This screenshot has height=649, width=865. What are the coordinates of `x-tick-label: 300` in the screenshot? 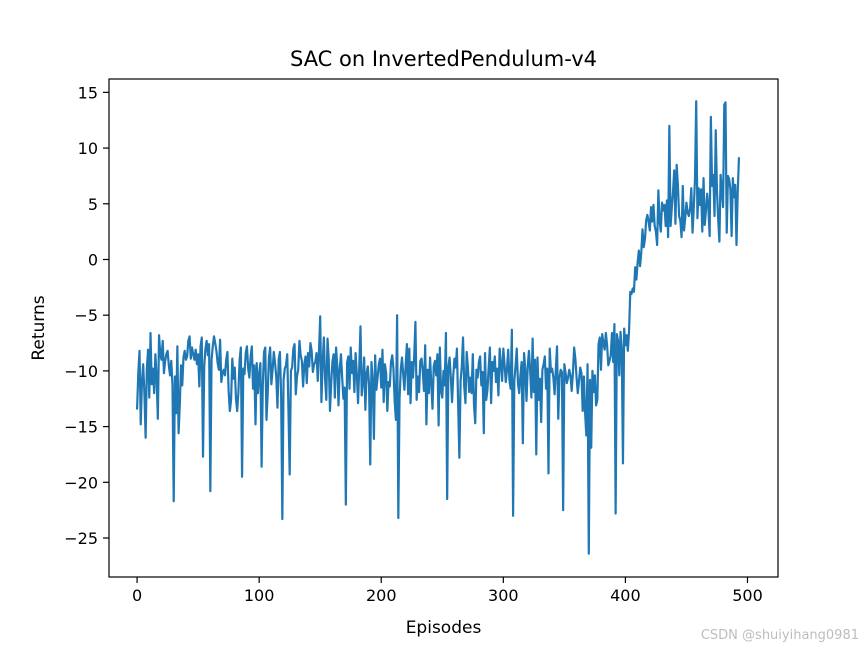 It's located at (503, 595).